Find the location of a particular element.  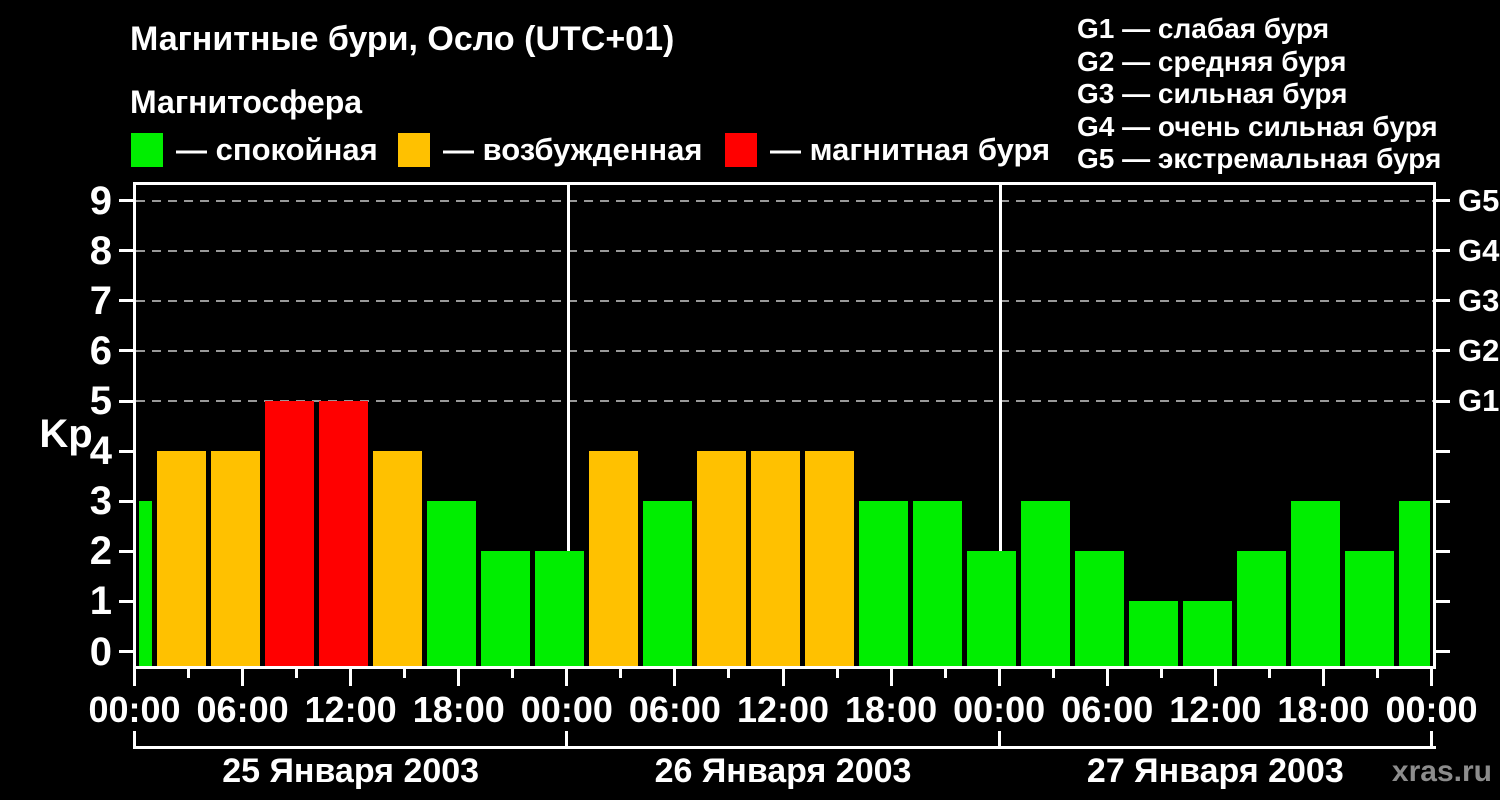

y-axis-label: 7 is located at coordinates (100, 300).